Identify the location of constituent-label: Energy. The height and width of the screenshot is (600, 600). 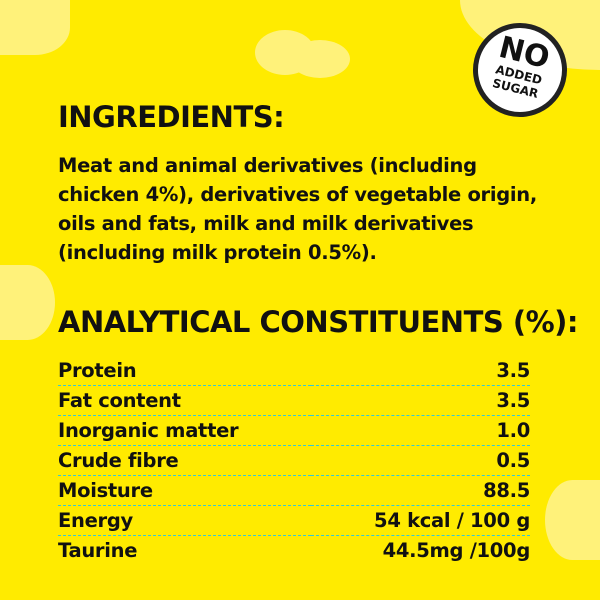
(185, 520).